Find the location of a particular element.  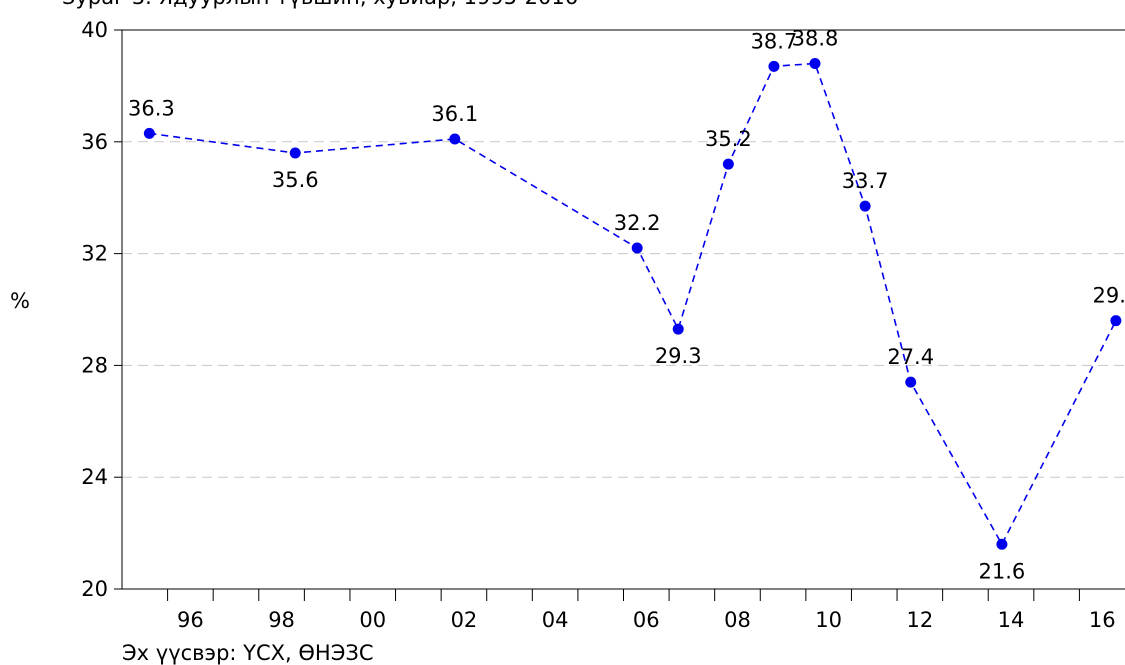

data-label: 36.3 is located at coordinates (151, 108).